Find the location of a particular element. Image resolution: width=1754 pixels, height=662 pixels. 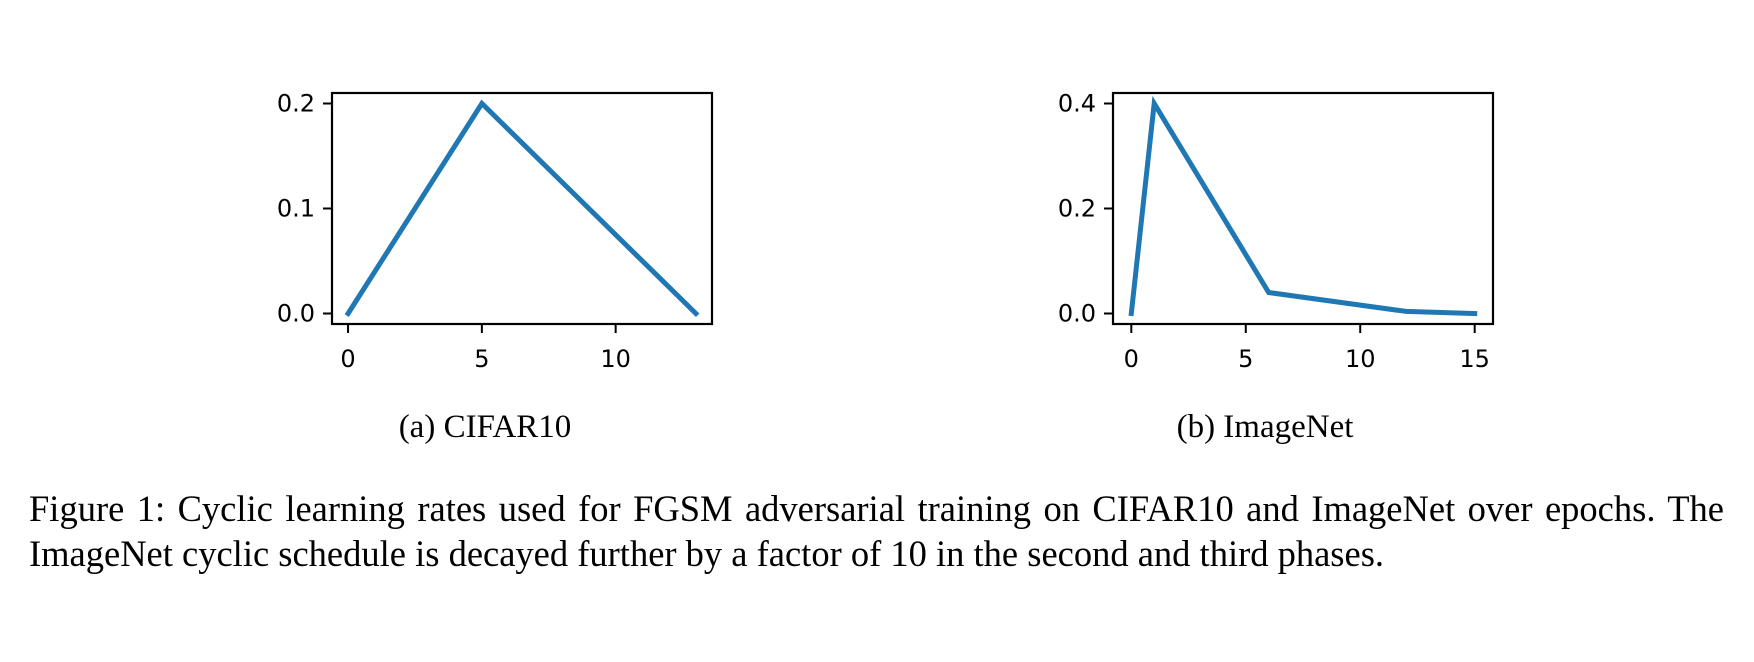

subcaption-imagenet: (b) ImageNet is located at coordinates (1265, 427).